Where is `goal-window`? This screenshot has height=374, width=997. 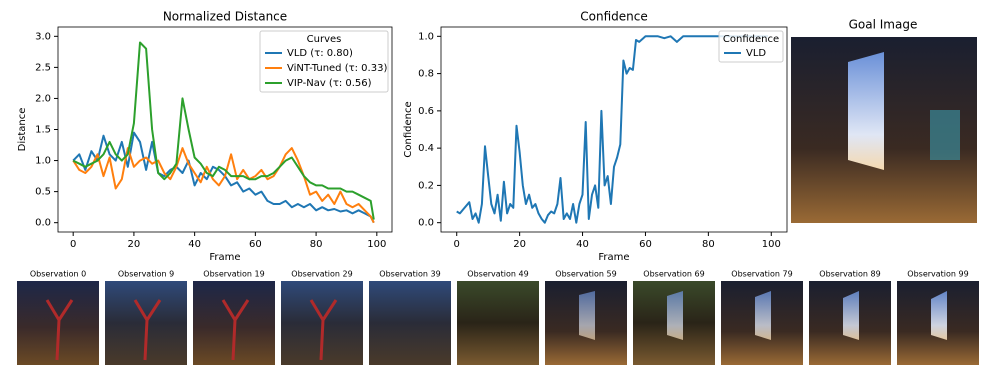 goal-window is located at coordinates (945, 135).